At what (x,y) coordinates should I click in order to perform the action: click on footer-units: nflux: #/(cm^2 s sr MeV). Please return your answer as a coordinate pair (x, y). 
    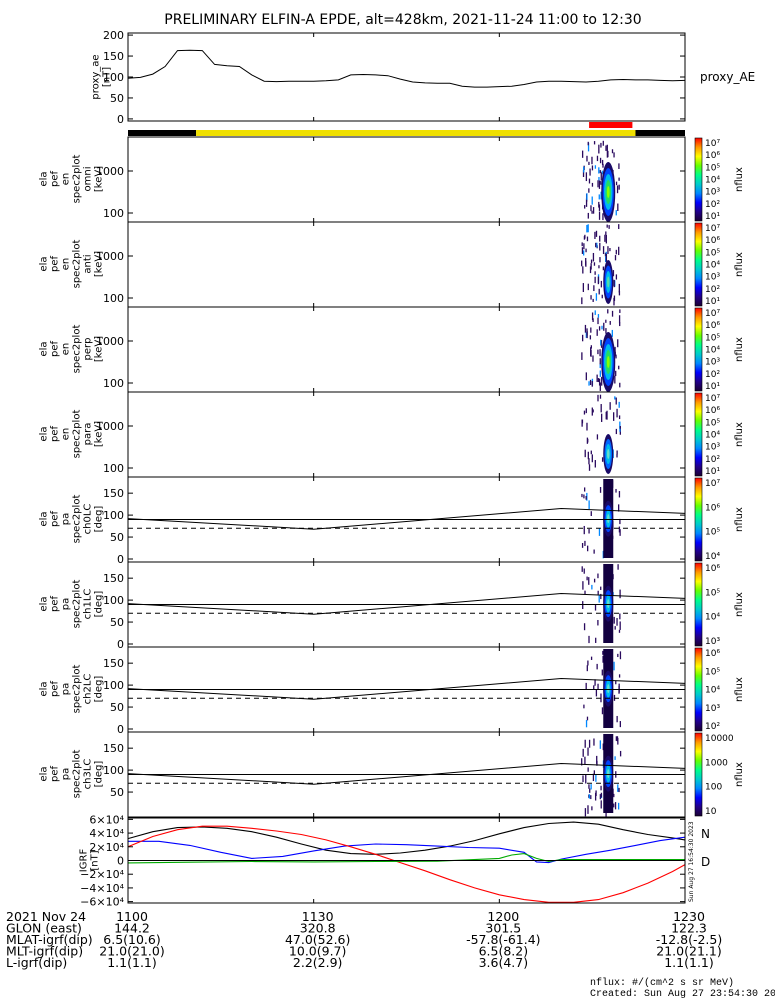
    Looking at the image, I should click on (662, 983).